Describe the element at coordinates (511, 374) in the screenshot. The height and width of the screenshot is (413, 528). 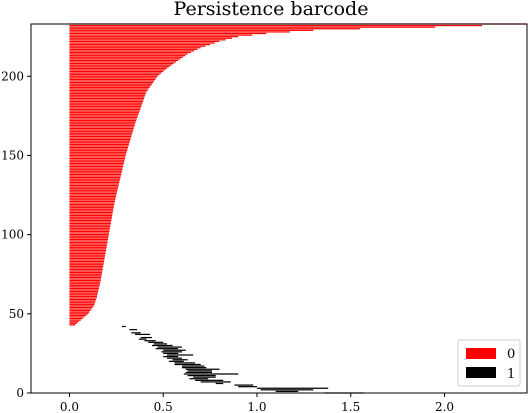
I see `legend-label-1: 1` at that location.